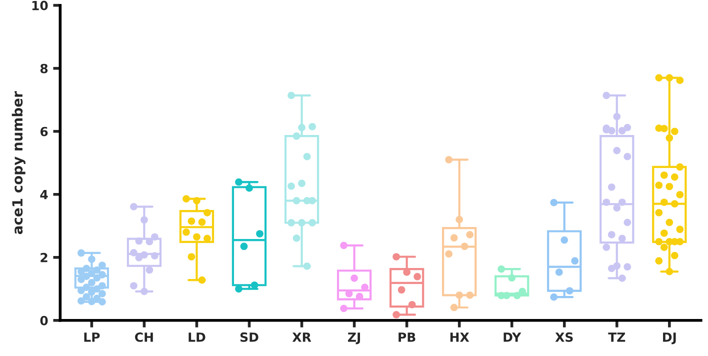 The width and height of the screenshot is (708, 356). Describe the element at coordinates (44, 131) in the screenshot. I see `y-tick-label: 6` at that location.